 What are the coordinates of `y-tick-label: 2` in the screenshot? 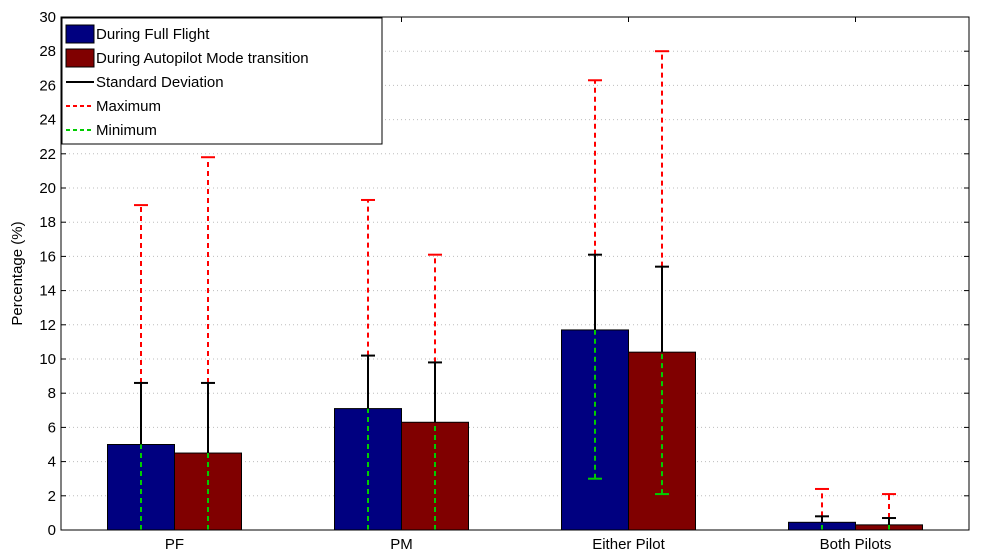 It's located at (52, 496).